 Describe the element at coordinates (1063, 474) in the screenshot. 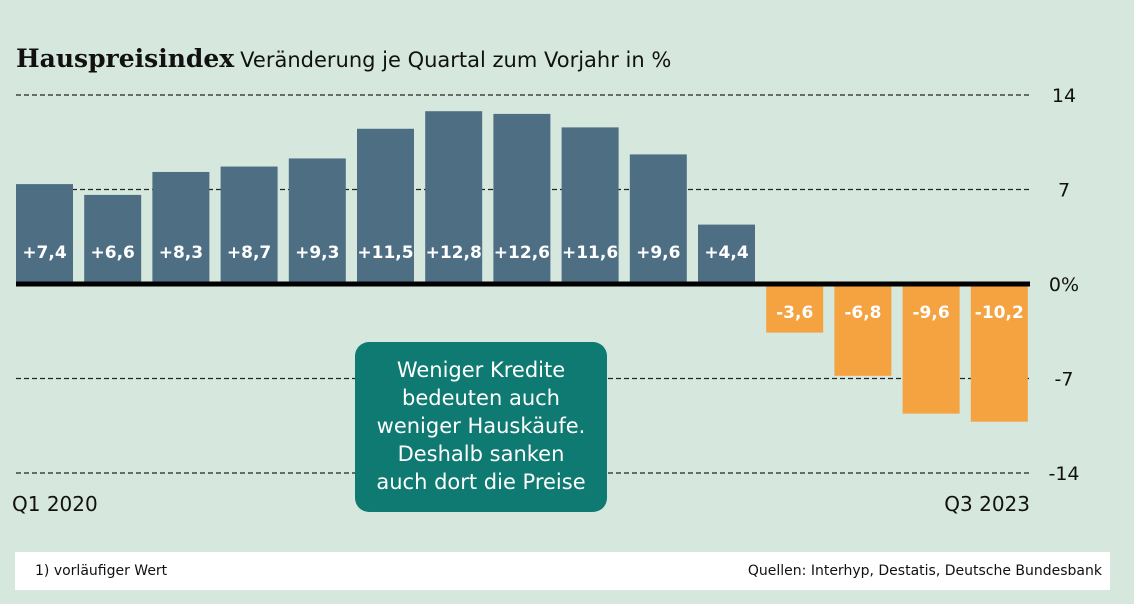

I see `y-tick-label: -14` at that location.